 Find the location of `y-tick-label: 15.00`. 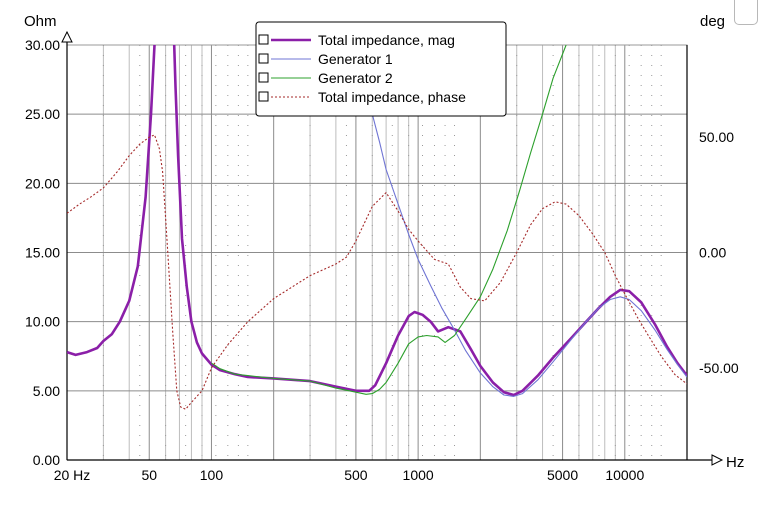

y-tick-label: 15.00 is located at coordinates (42, 253).